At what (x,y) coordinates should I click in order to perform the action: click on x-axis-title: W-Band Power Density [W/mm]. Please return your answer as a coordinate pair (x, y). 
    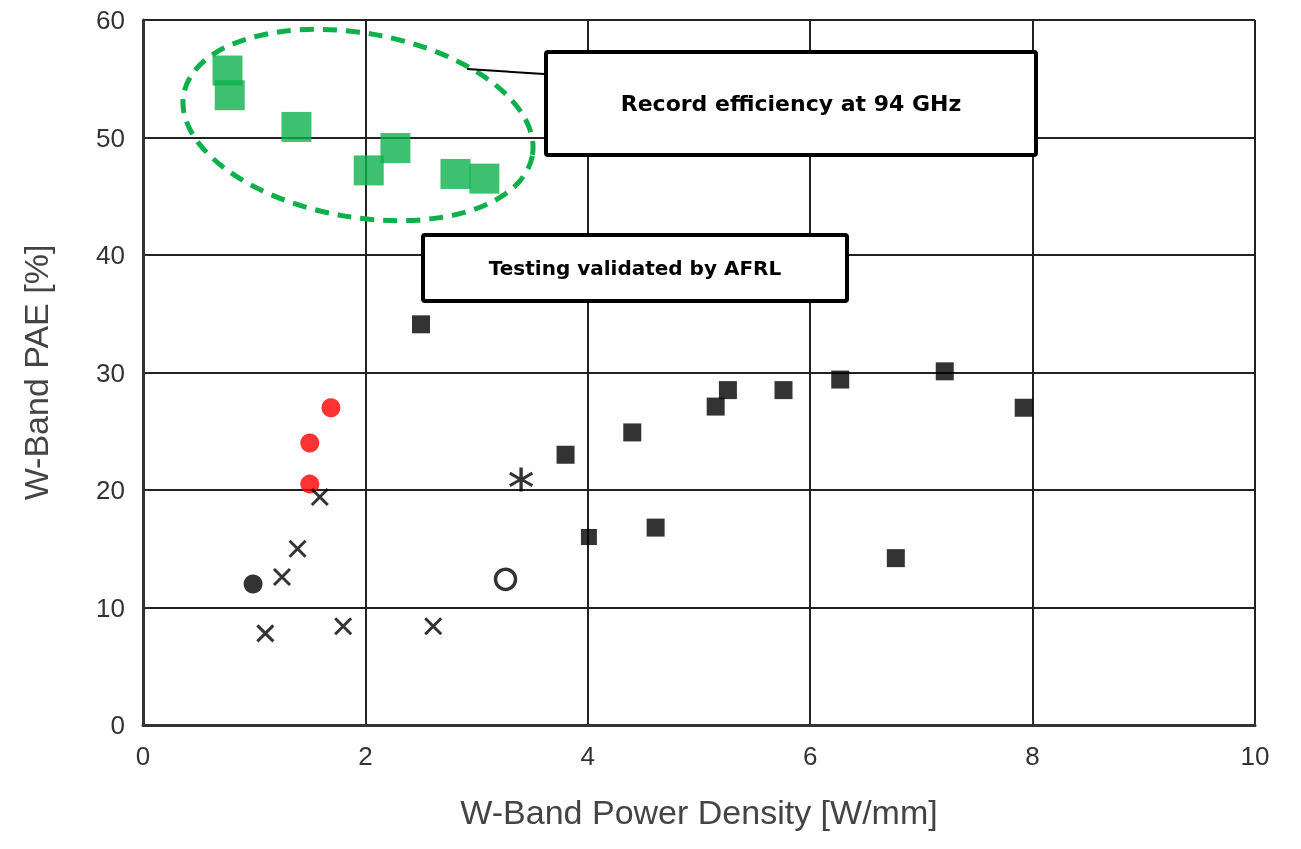
    Looking at the image, I should click on (699, 812).